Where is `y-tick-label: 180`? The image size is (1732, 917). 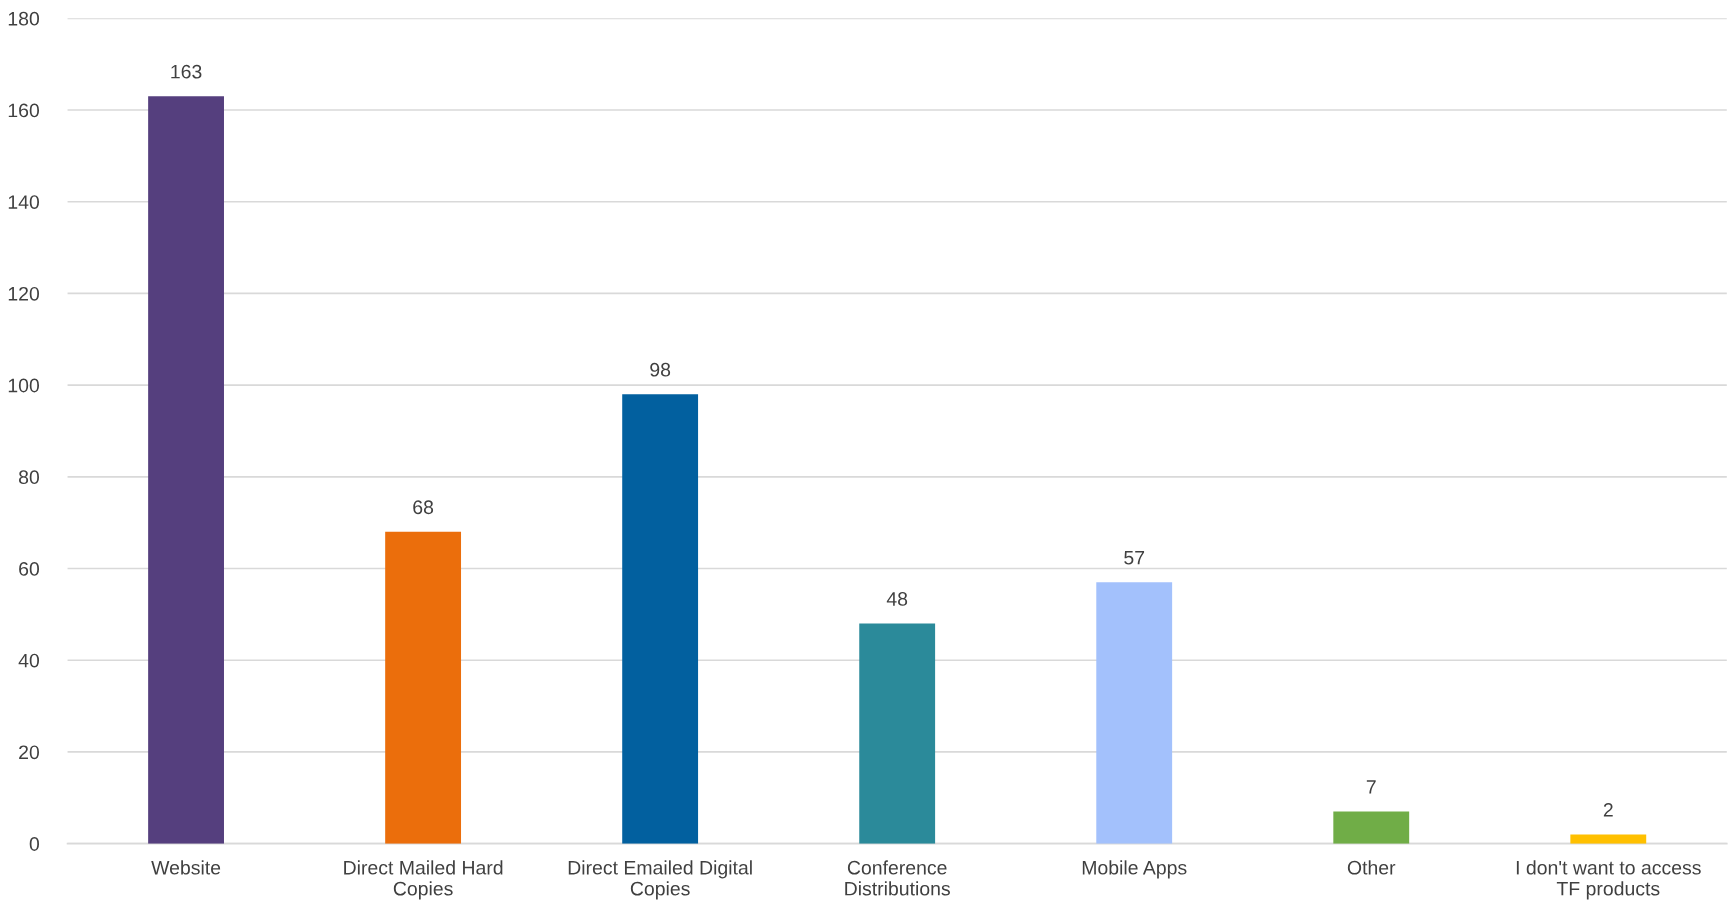
y-tick-label: 180 is located at coordinates (24, 18).